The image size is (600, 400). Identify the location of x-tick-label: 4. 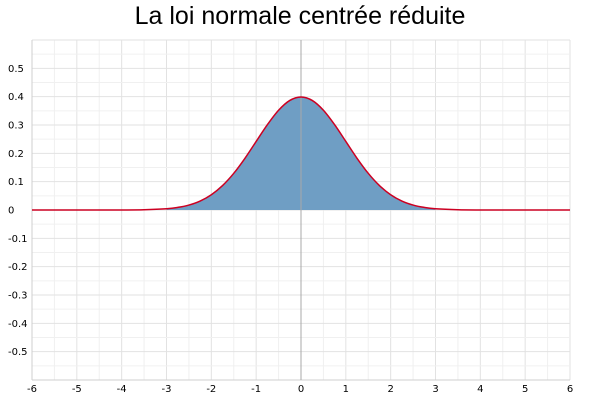
(480, 389).